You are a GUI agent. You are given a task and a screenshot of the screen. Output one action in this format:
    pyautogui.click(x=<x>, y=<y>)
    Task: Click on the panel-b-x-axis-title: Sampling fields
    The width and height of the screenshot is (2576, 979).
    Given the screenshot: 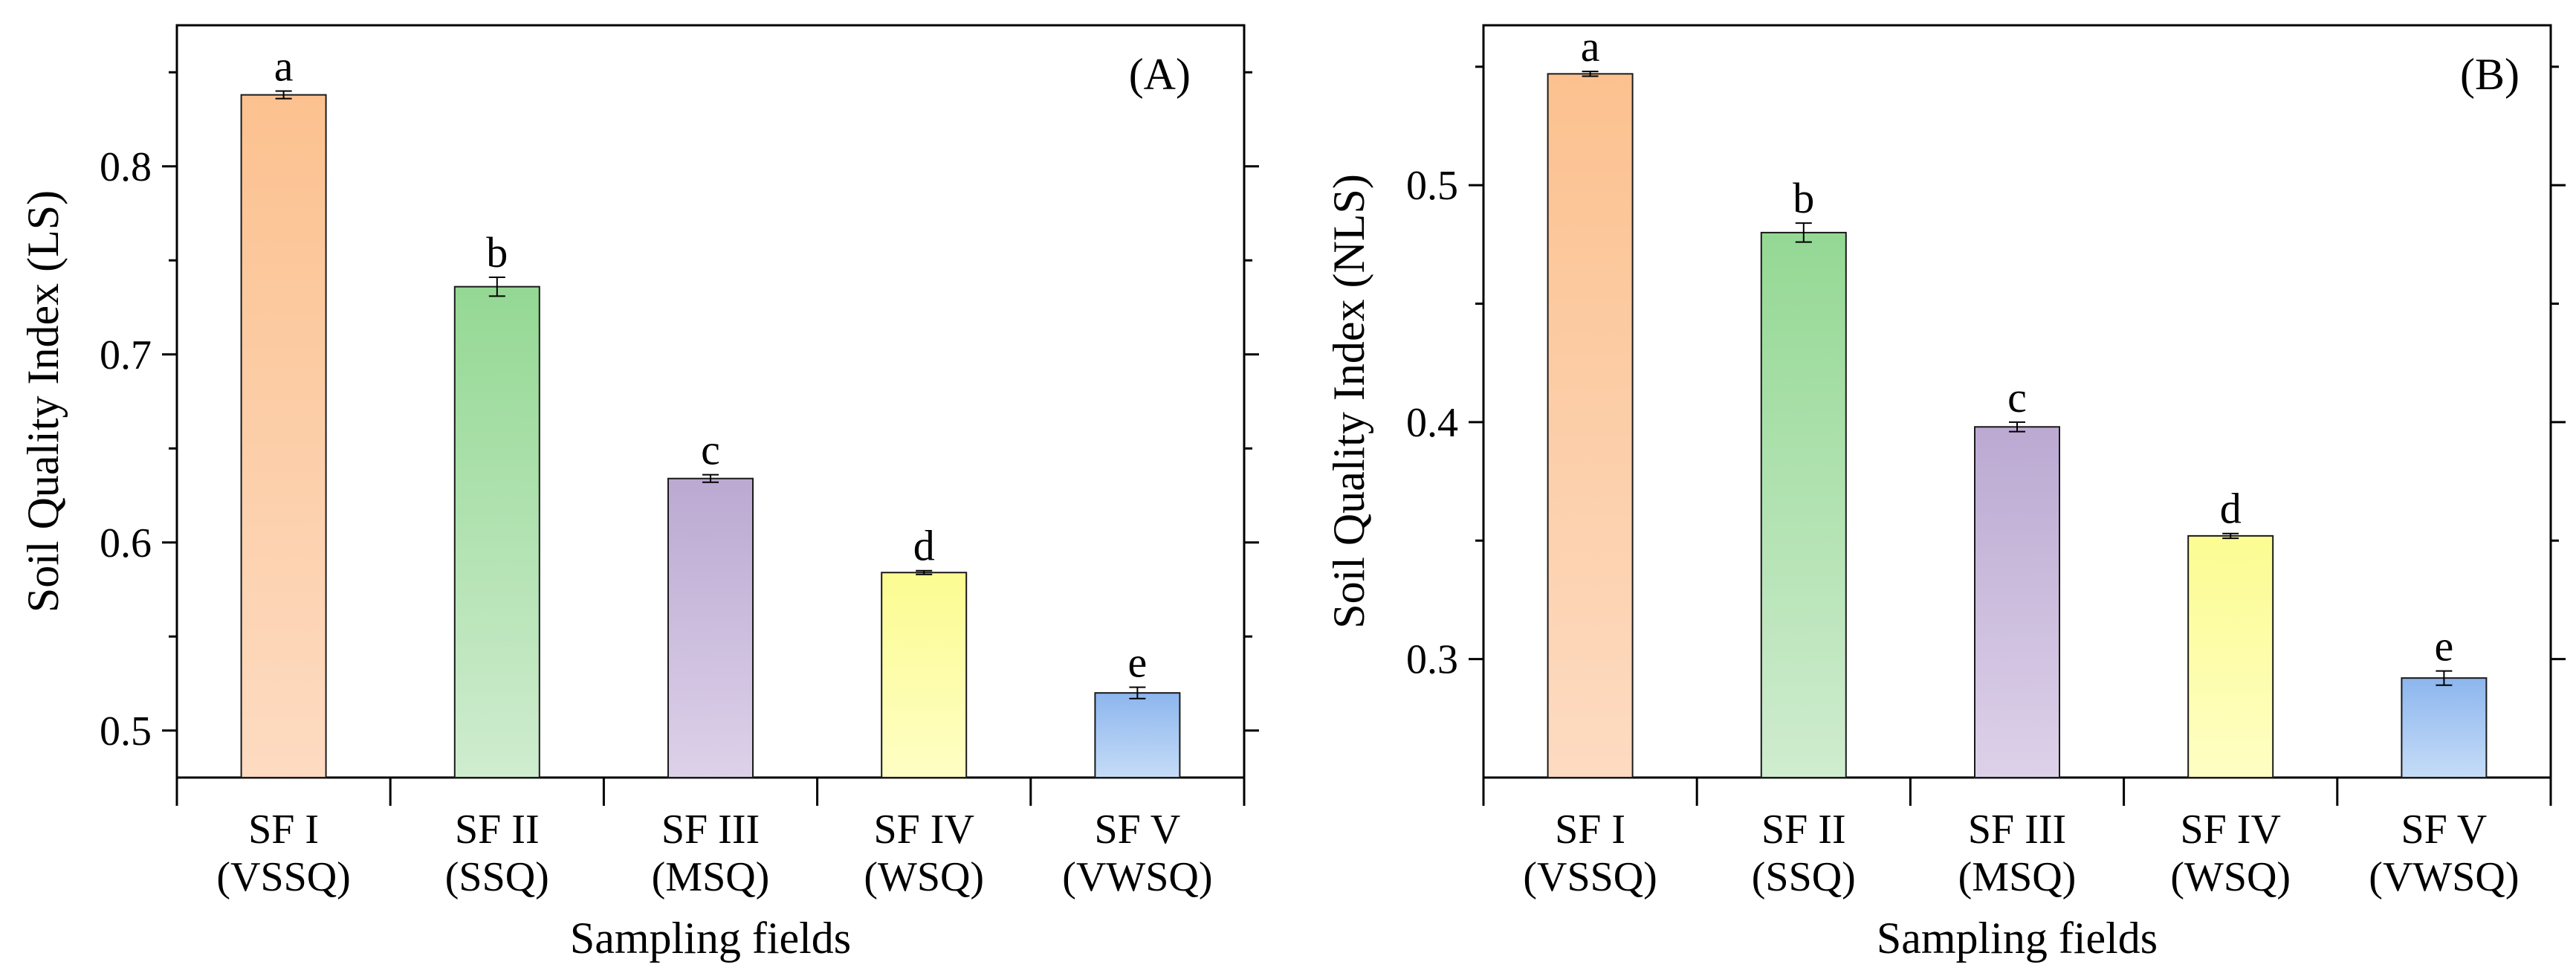 What is the action you would take?
    pyautogui.click(x=2017, y=938)
    